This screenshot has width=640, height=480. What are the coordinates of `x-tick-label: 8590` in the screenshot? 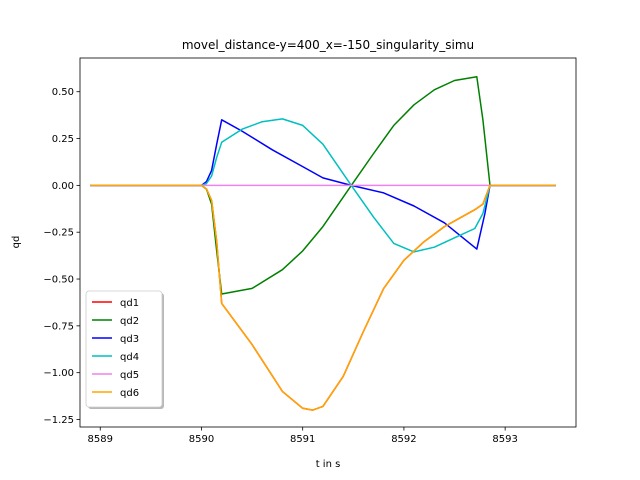 It's located at (201, 439).